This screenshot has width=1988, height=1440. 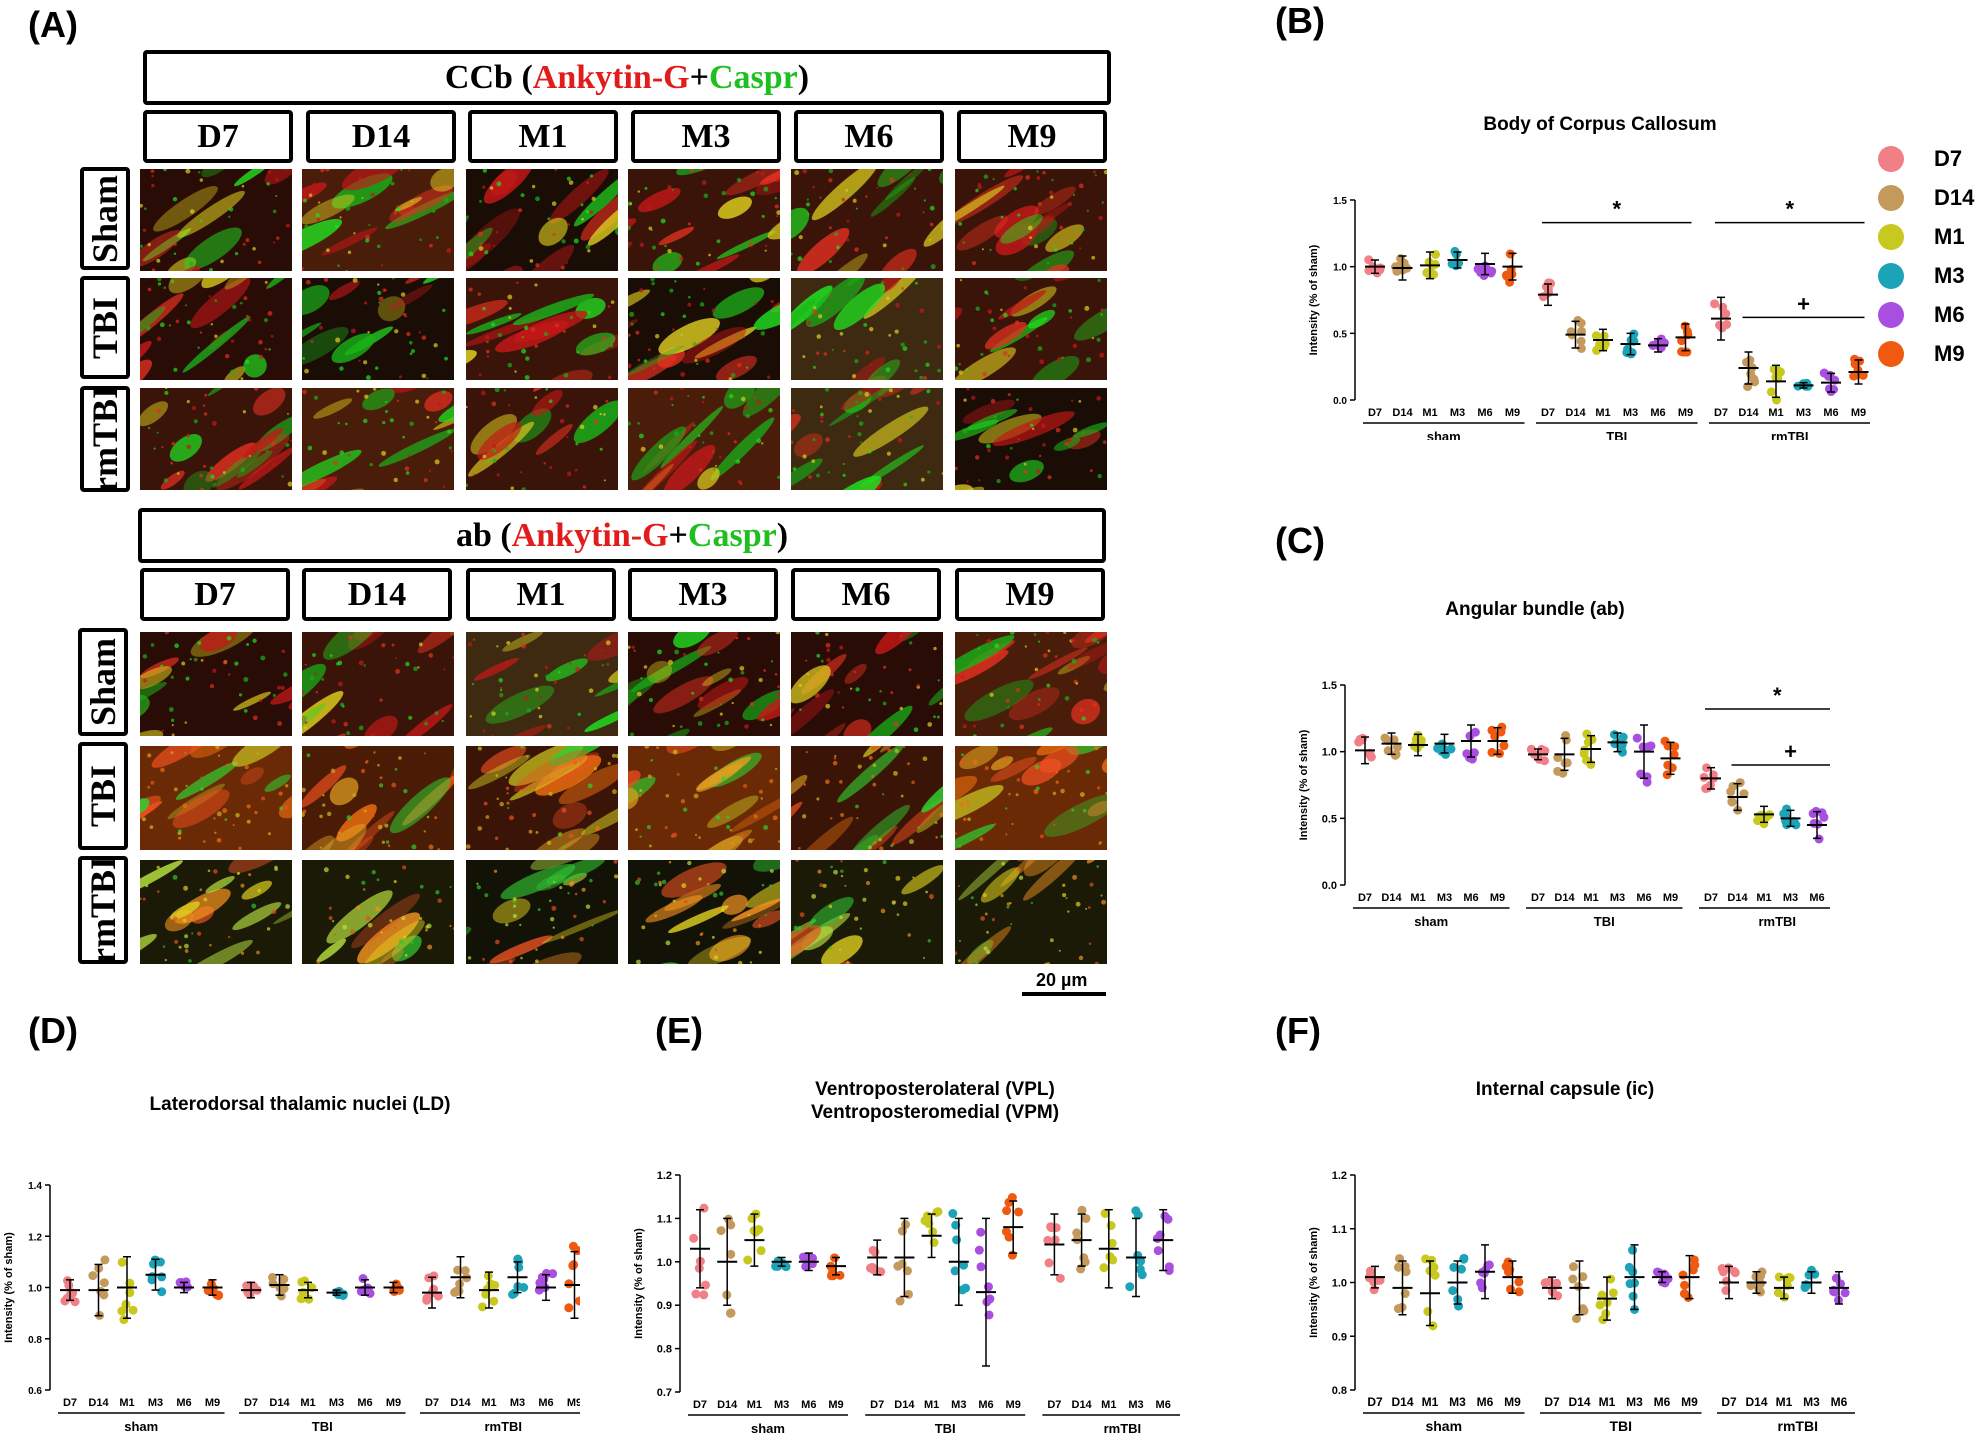 I want to click on chart-c-point-rmtbi-d14, so click(x=1732, y=802).